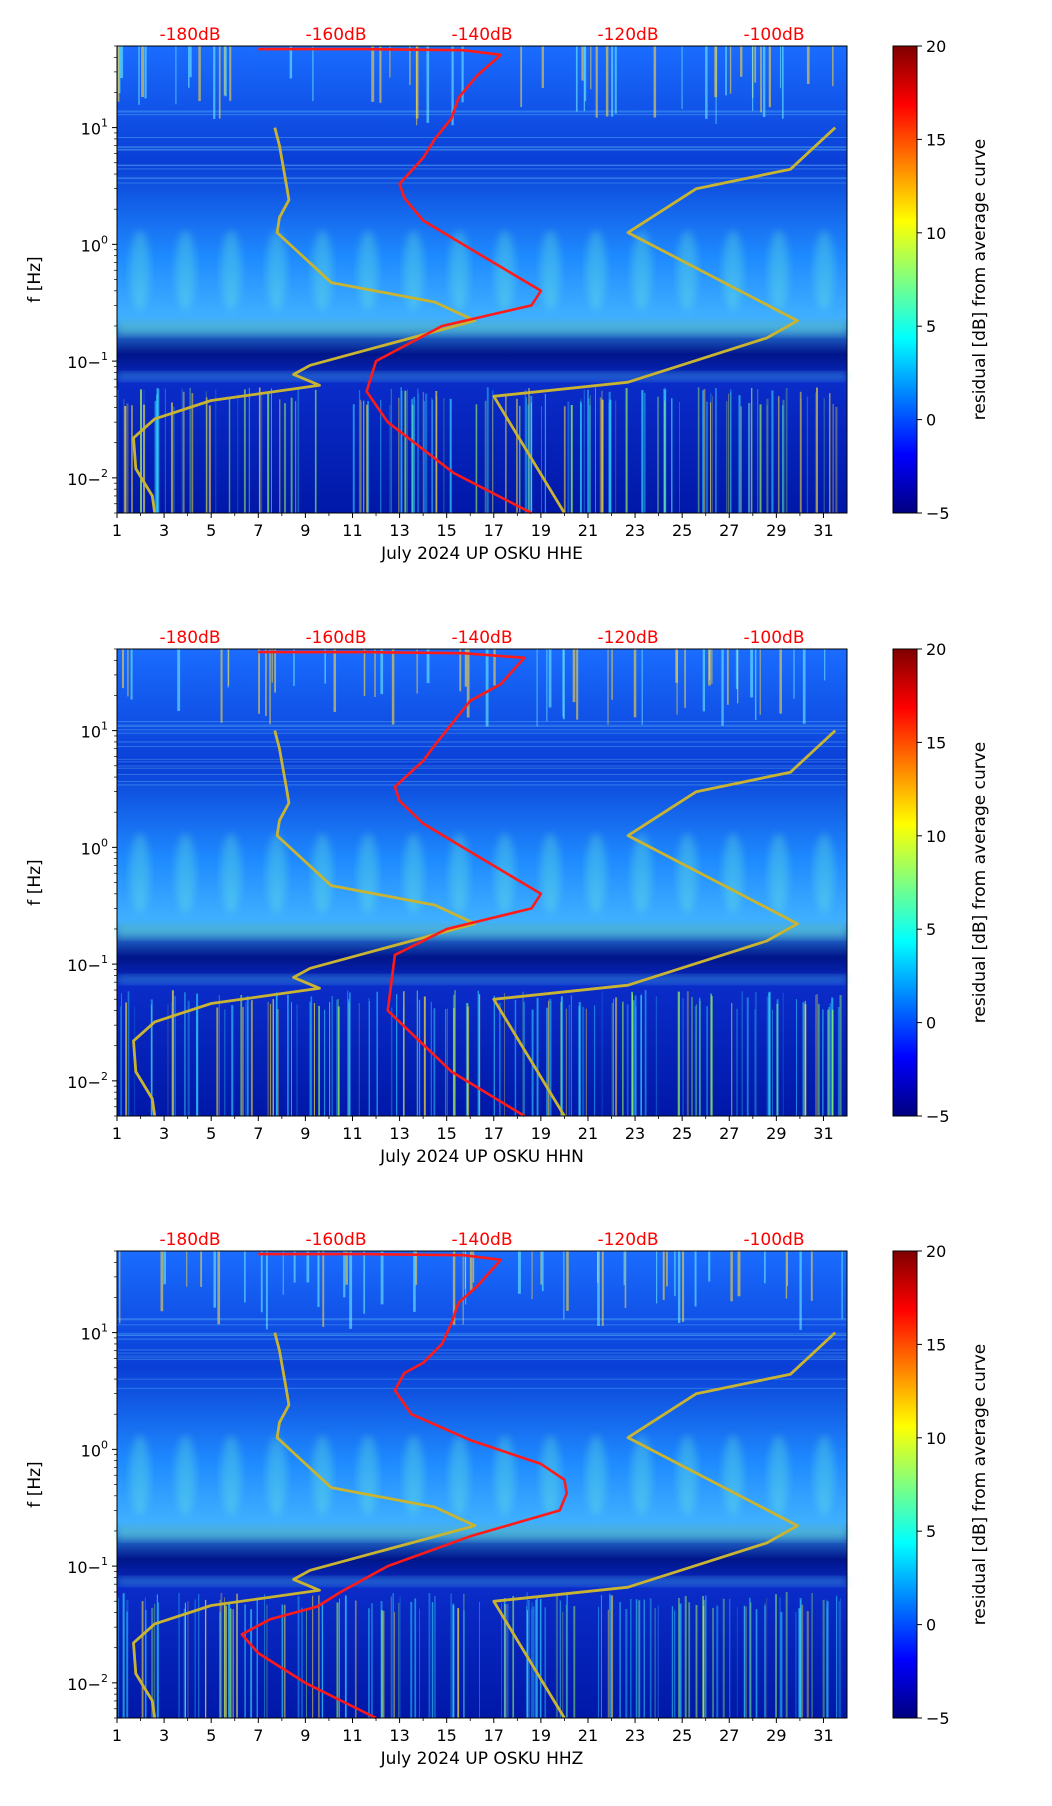  What do you see at coordinates (481, 638) in the screenshot?
I see `top-db-label: -140dB` at bounding box center [481, 638].